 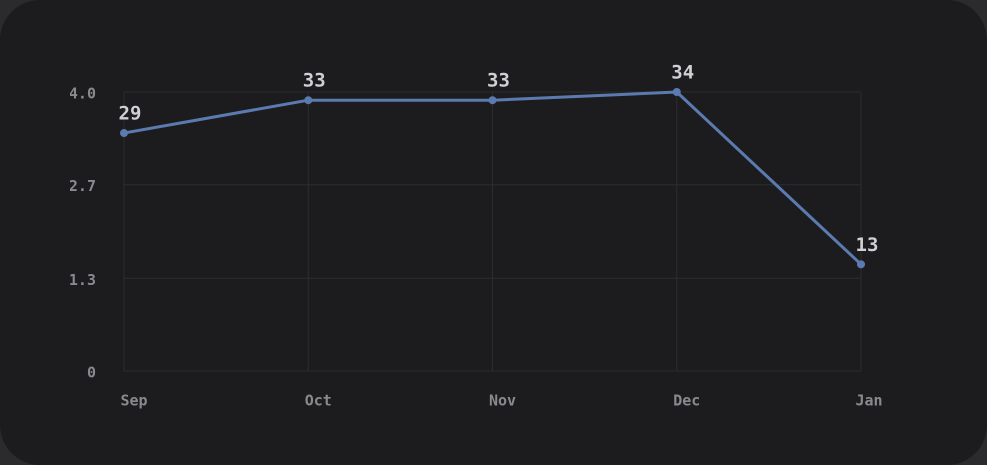 What do you see at coordinates (91, 373) in the screenshot?
I see `y-tick-label: 0` at bounding box center [91, 373].